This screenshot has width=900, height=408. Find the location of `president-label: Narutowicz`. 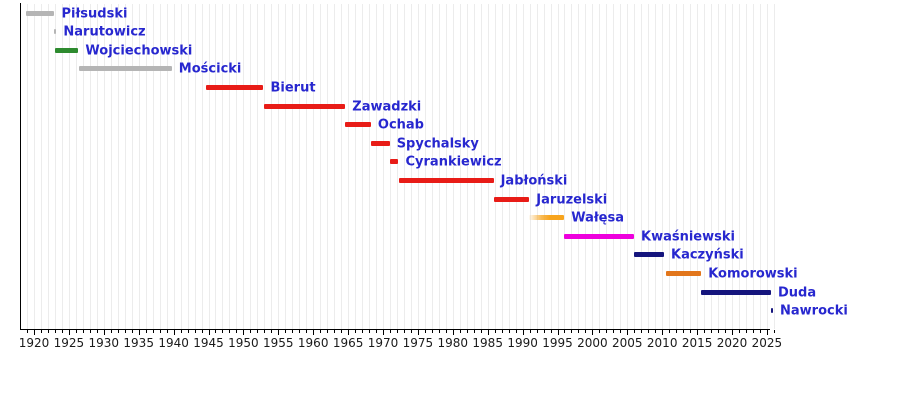

president-label: Narutowicz is located at coordinates (104, 32).